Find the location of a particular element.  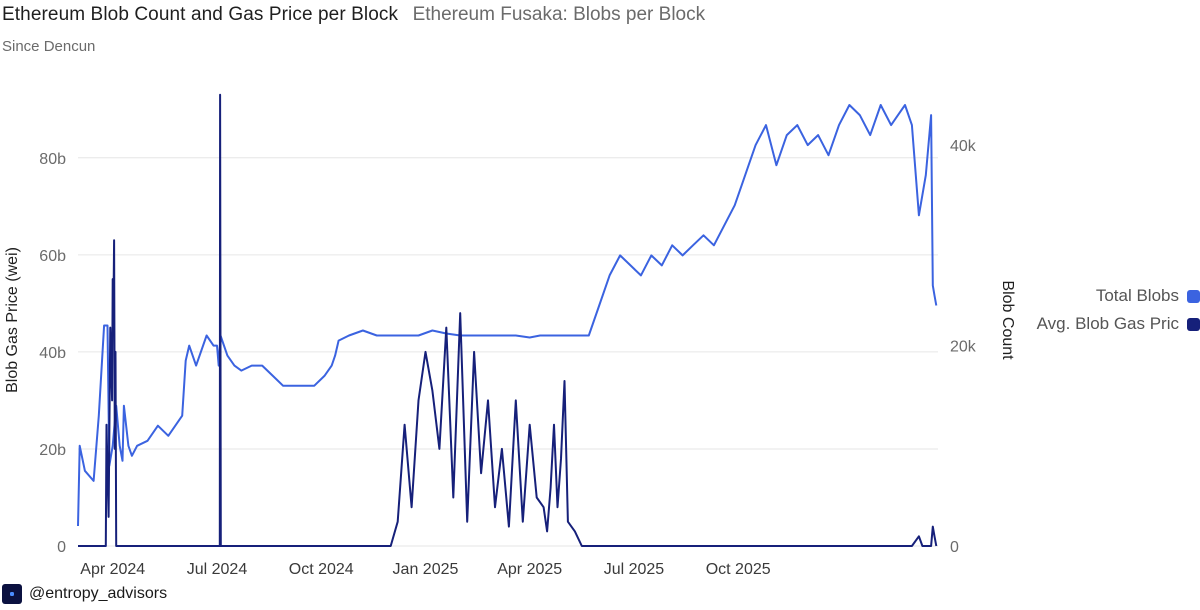

y-right-axis-title: Blob Count is located at coordinates (1007, 320).